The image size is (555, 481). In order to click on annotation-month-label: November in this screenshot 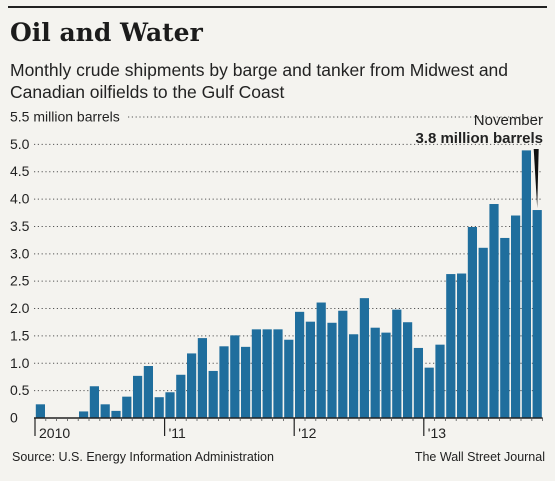, I will do `click(508, 120)`.